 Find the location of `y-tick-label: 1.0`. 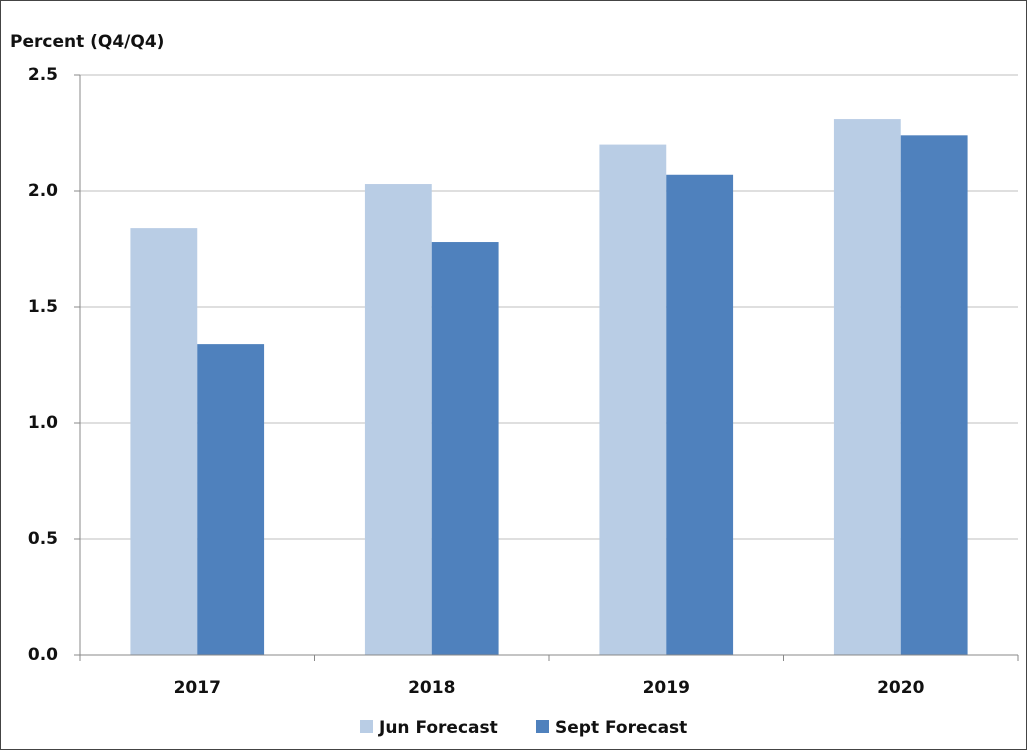

y-tick-label: 1.0 is located at coordinates (43, 423).